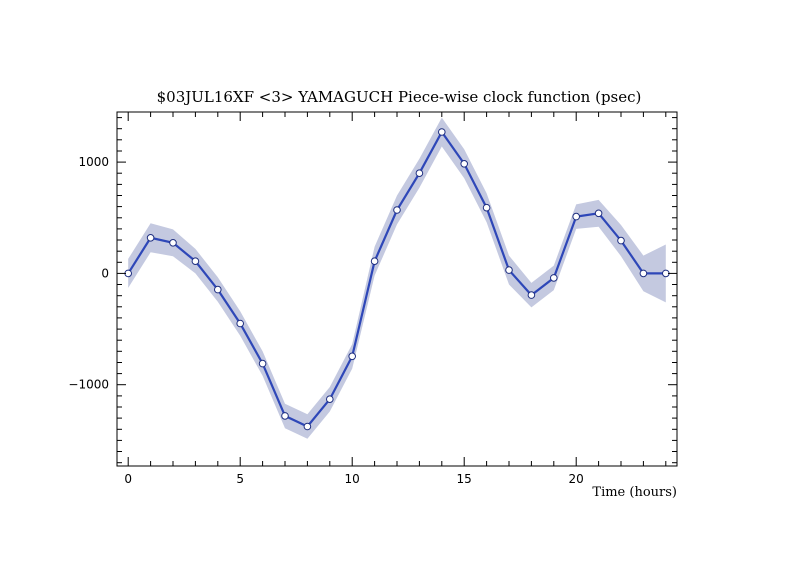  Describe the element at coordinates (352, 479) in the screenshot. I see `x-tick-label: 10` at that location.